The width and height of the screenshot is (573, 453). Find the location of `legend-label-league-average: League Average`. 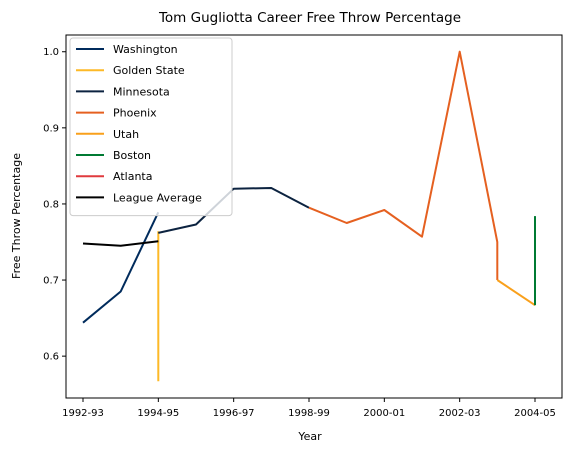

legend-label-league-average: League Average is located at coordinates (157, 197).